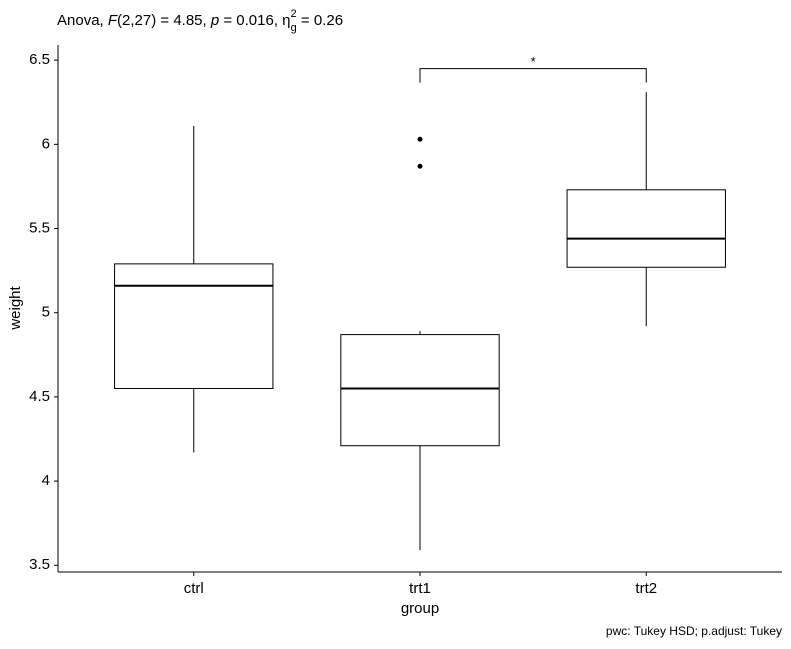 The width and height of the screenshot is (791, 649). Describe the element at coordinates (113, 20) in the screenshot. I see `title-part: F` at that location.